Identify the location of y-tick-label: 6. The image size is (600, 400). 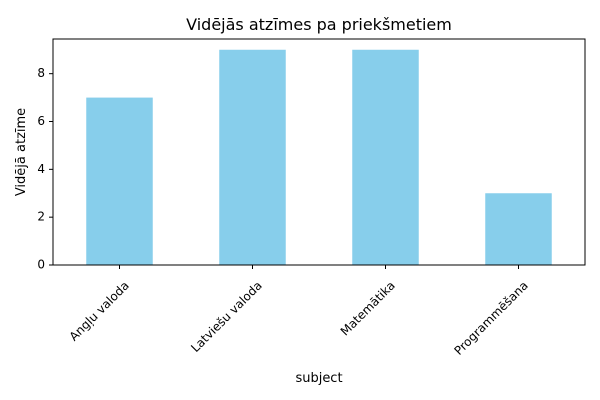
(41, 121).